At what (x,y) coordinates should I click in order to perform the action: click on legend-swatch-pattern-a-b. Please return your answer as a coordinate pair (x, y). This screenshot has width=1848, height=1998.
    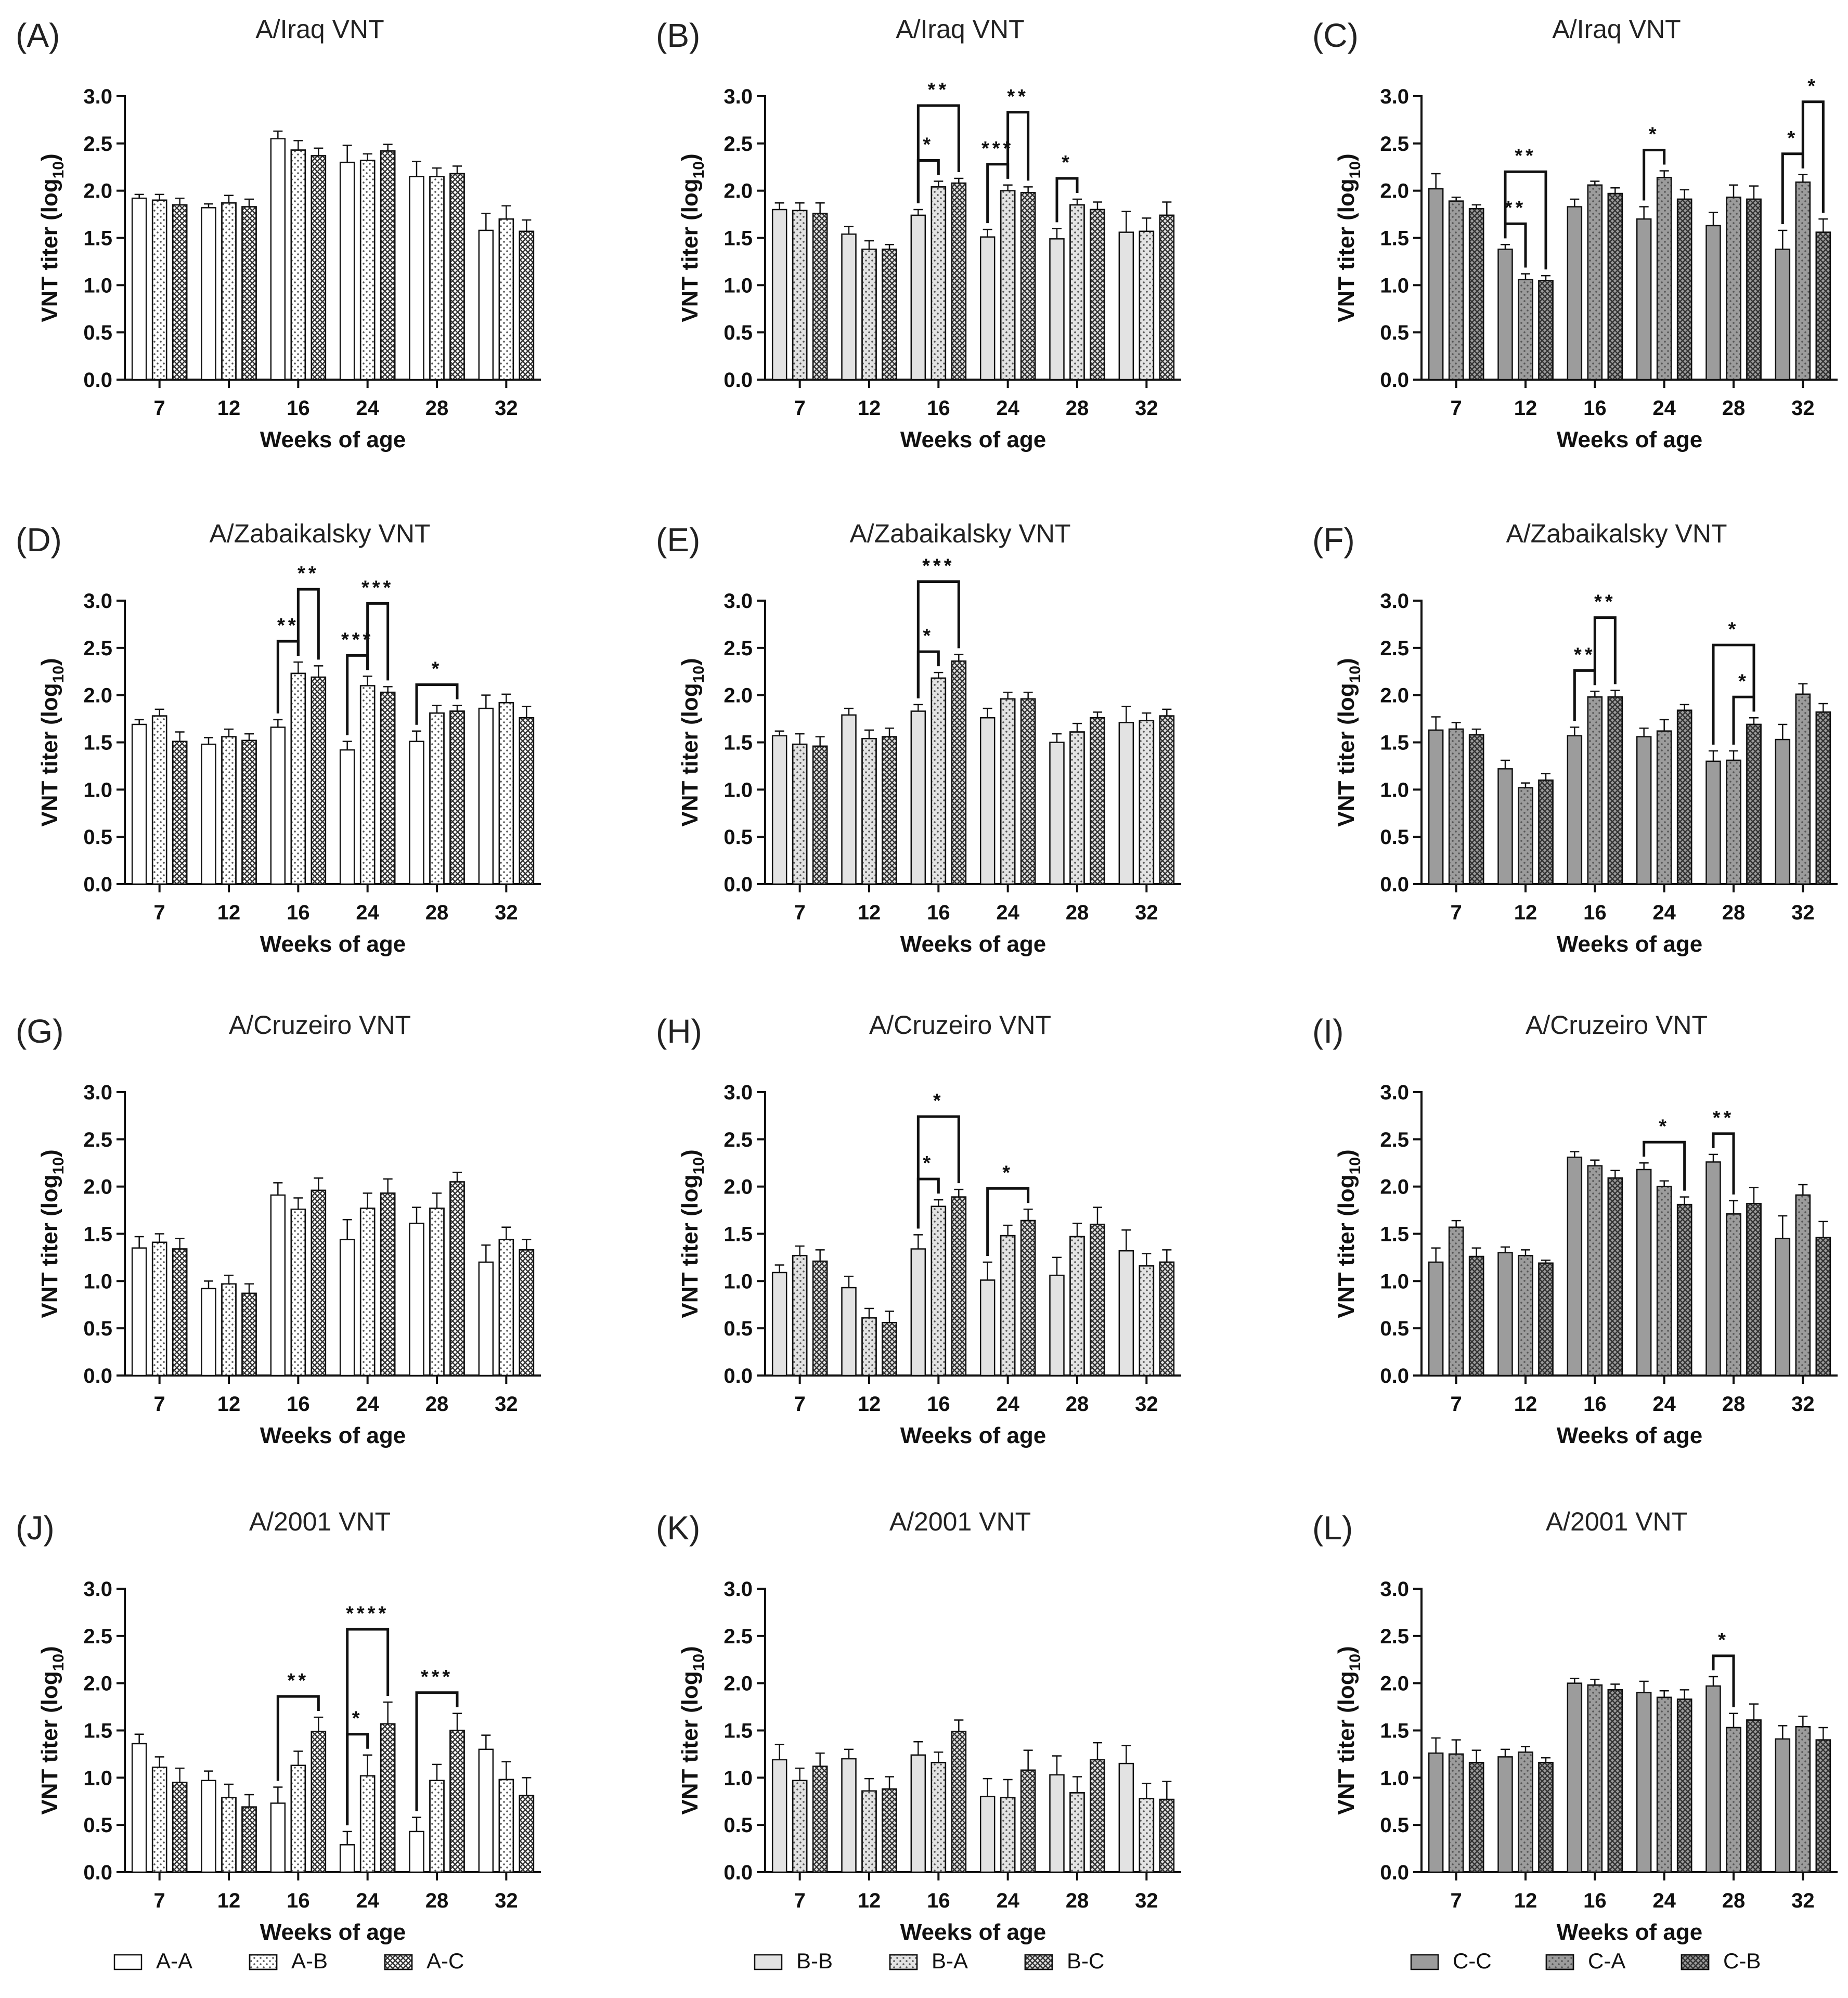
    Looking at the image, I should click on (263, 1962).